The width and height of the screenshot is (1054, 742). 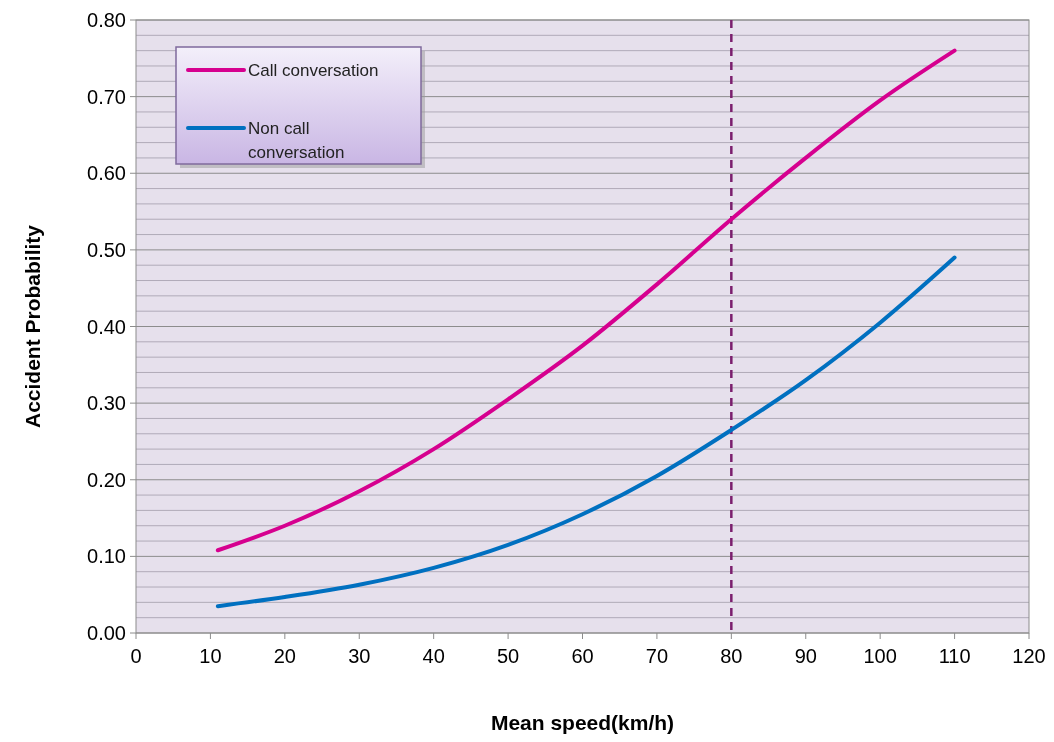 I want to click on y-tick-label: 0.60, so click(x=106, y=173).